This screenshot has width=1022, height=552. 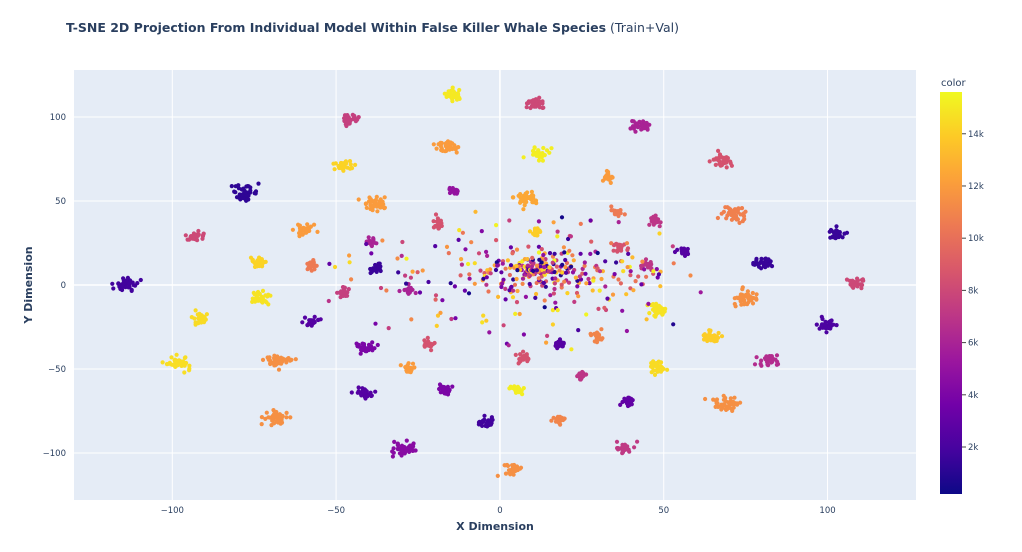 What do you see at coordinates (976, 187) in the screenshot?
I see `colorbar-tick-label: 12k` at bounding box center [976, 187].